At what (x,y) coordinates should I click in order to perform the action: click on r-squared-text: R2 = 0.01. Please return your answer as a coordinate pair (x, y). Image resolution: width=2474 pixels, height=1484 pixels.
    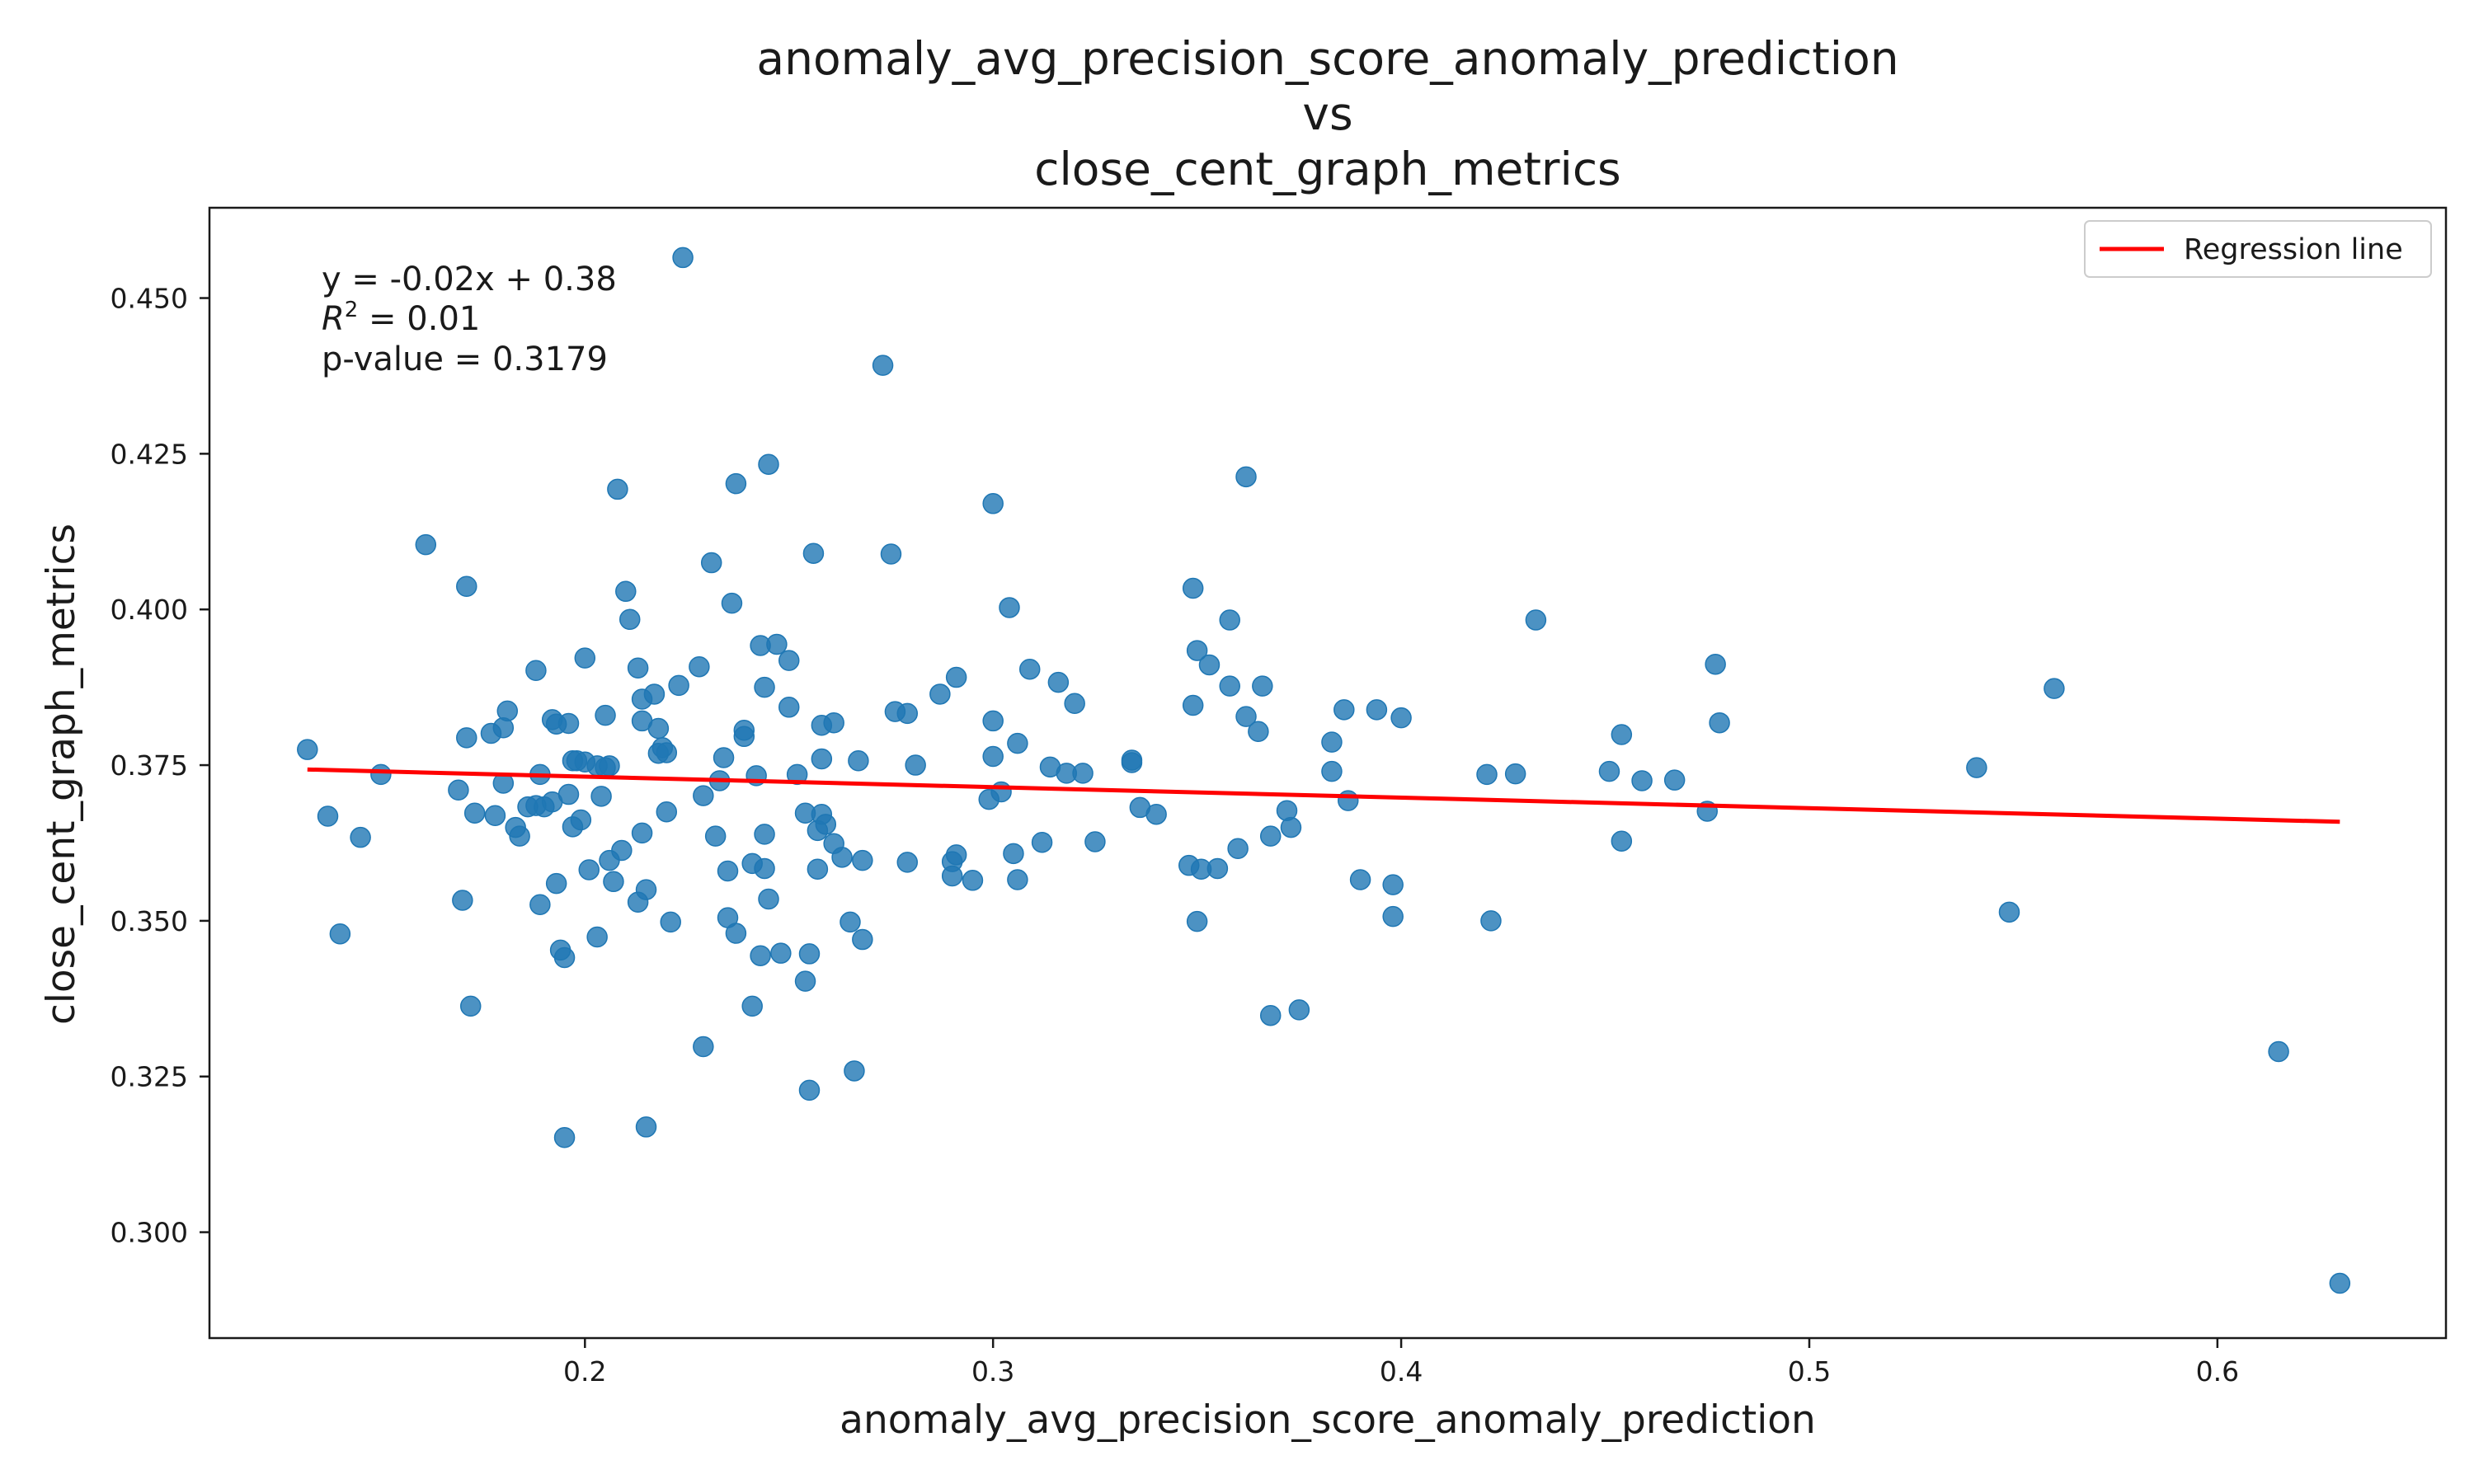
    Looking at the image, I should click on (401, 318).